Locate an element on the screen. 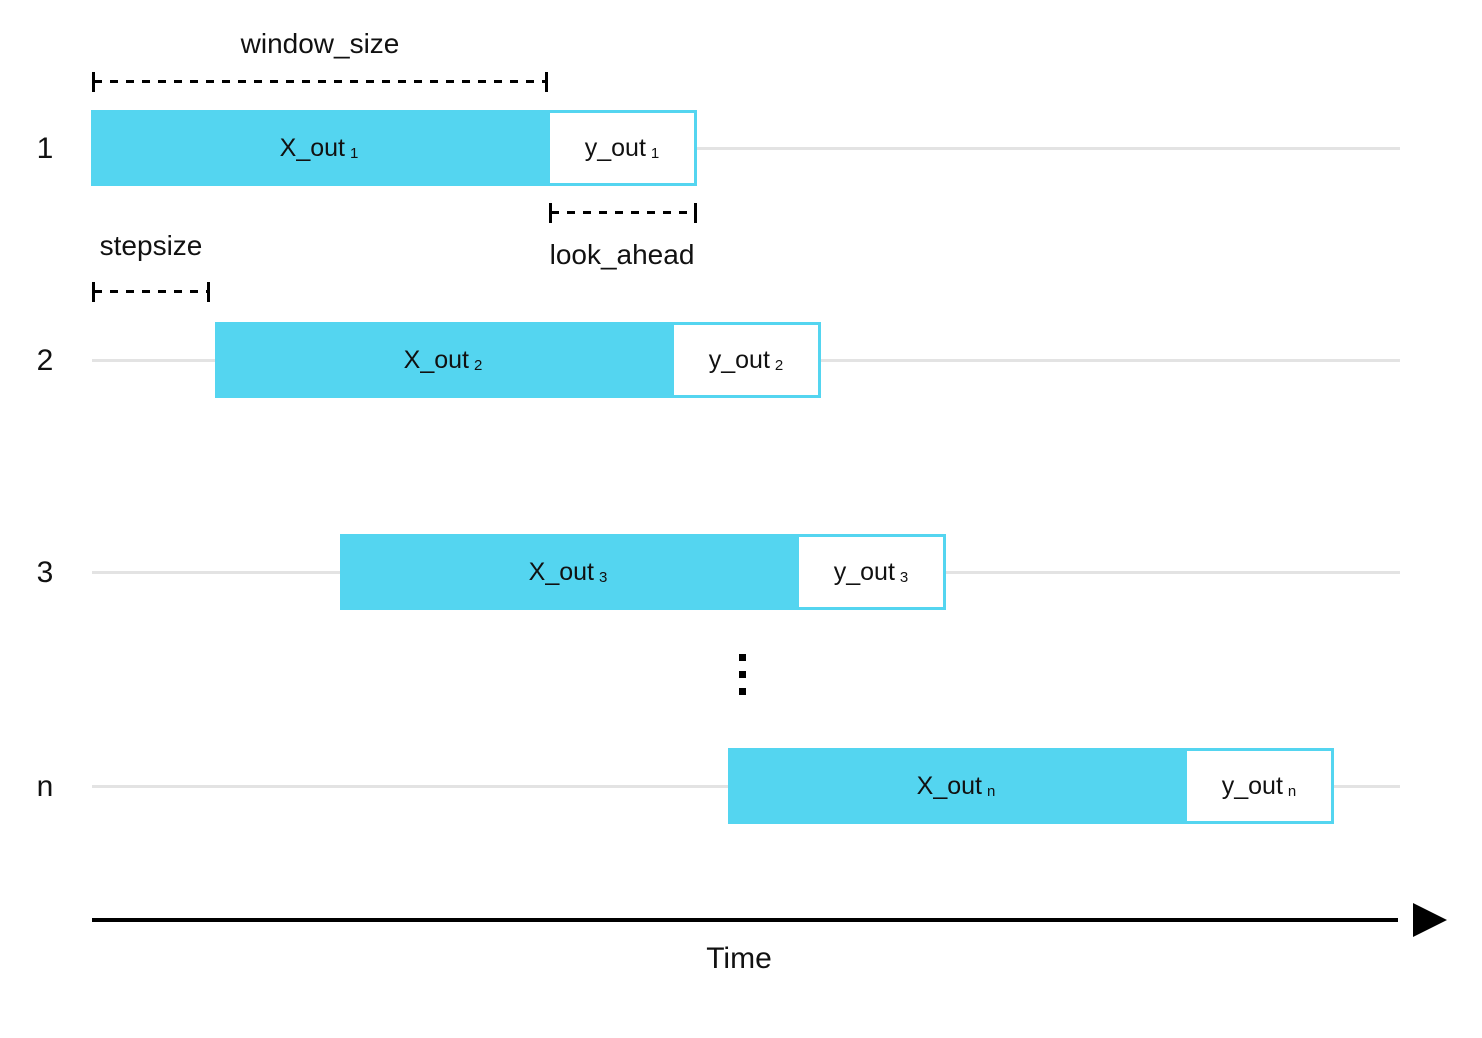 This screenshot has height=1038, width=1482. x-window-segment: X_out n is located at coordinates (956, 786).